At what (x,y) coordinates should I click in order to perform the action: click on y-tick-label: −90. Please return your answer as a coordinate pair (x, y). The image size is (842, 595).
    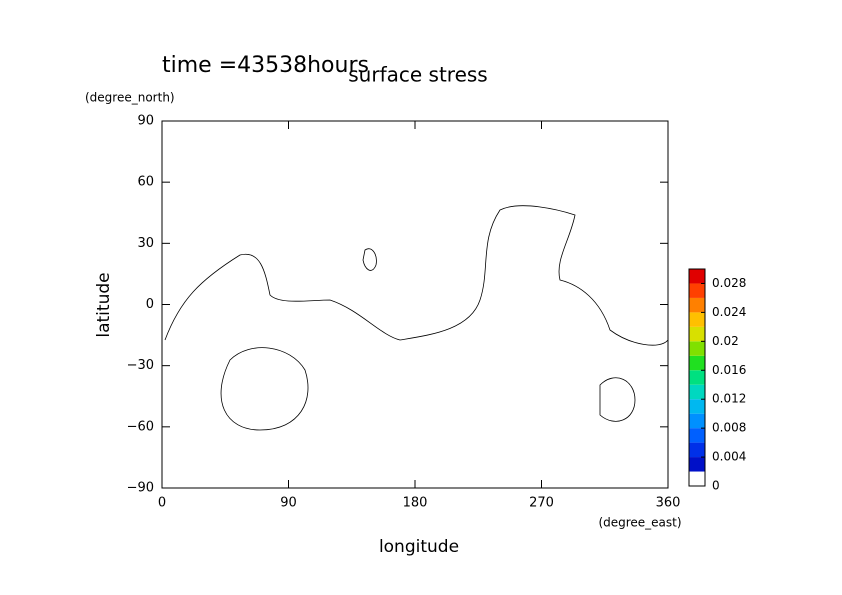
    Looking at the image, I should click on (140, 488).